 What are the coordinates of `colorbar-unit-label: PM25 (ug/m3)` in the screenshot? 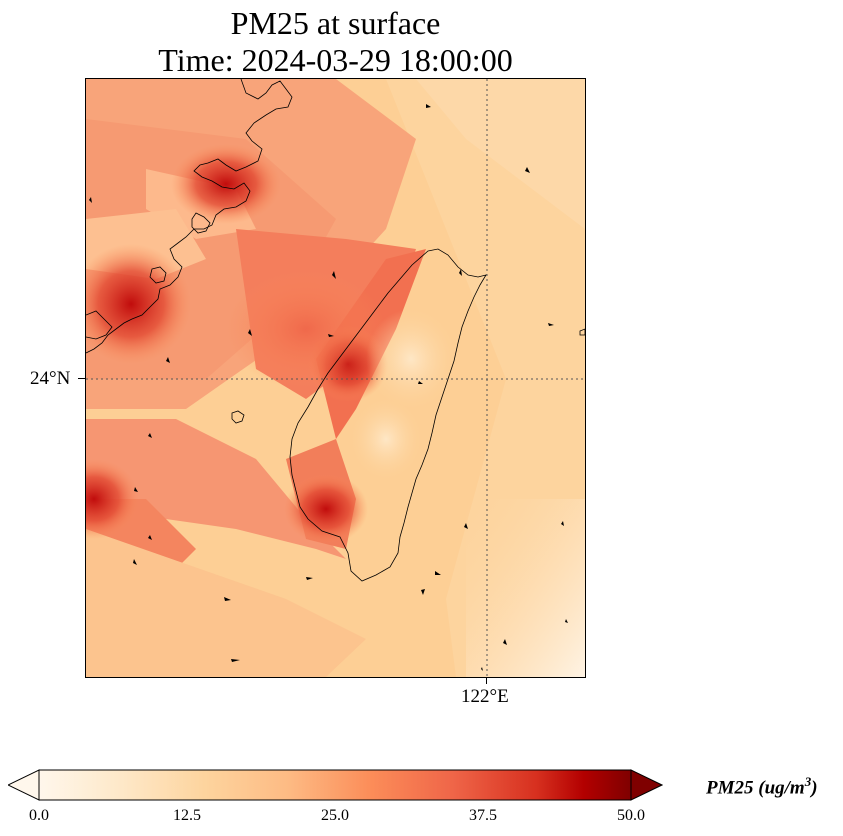 It's located at (762, 786).